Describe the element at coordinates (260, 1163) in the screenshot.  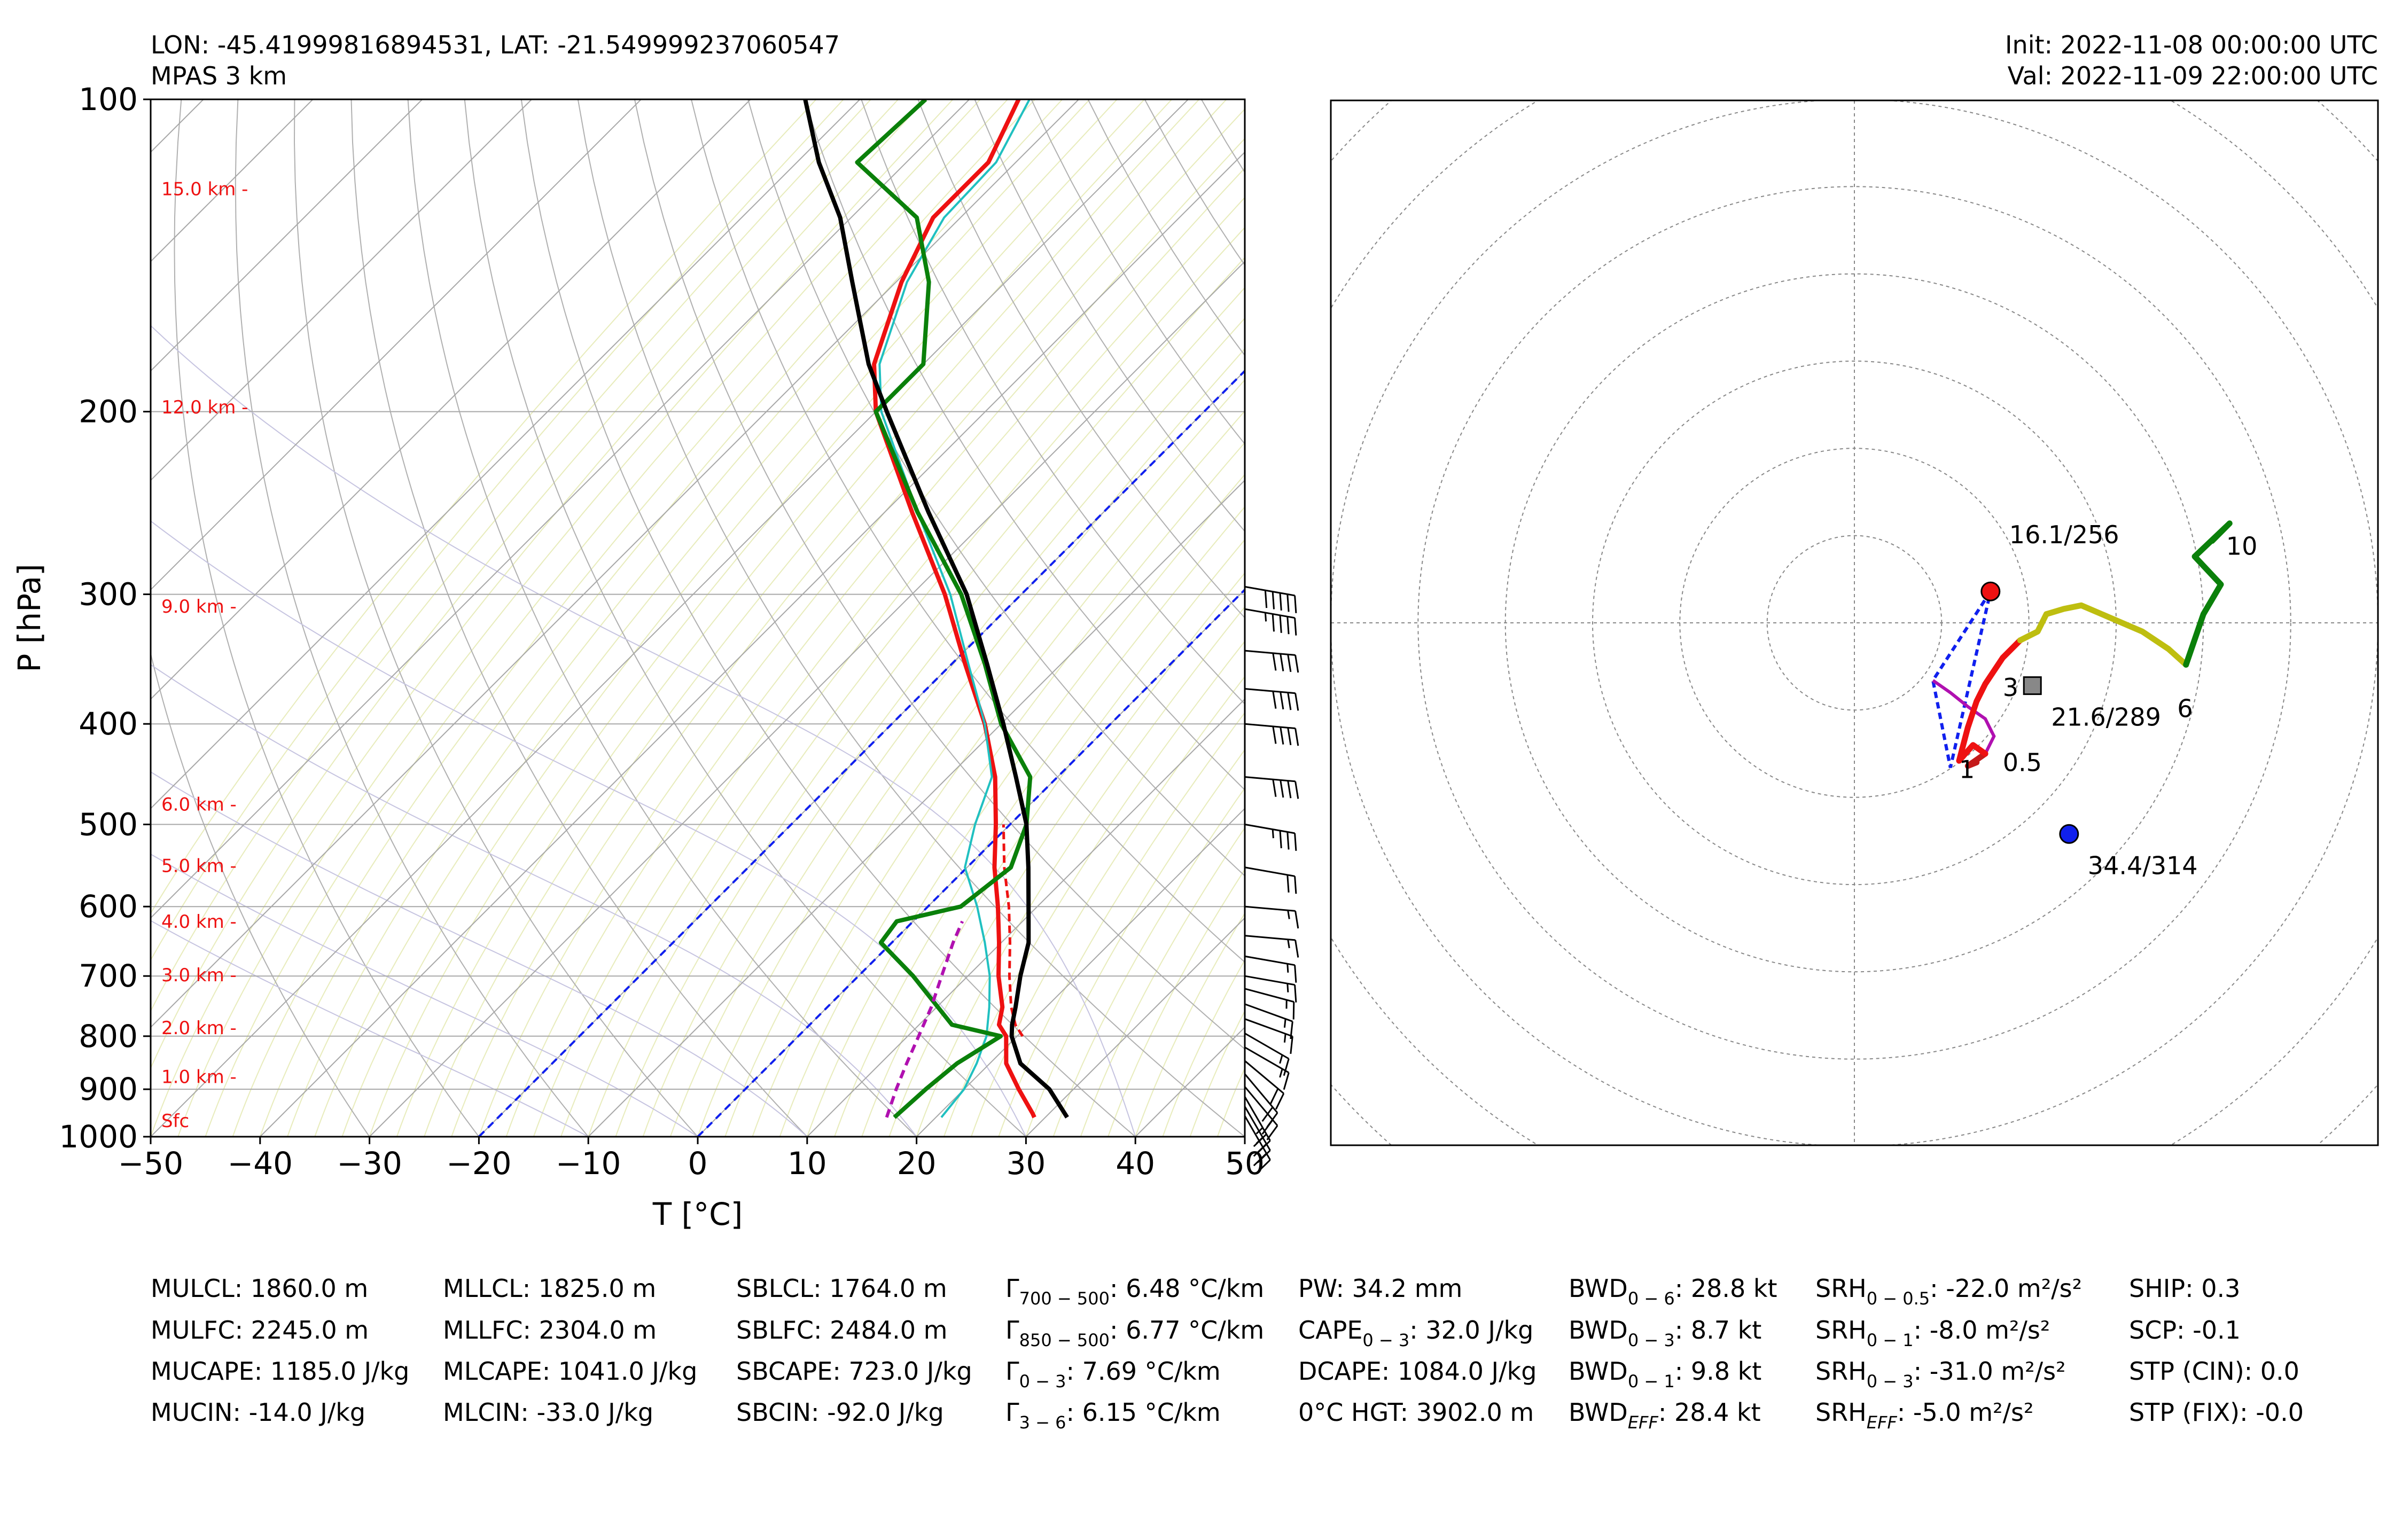
I see `x-tick-label: −40` at that location.